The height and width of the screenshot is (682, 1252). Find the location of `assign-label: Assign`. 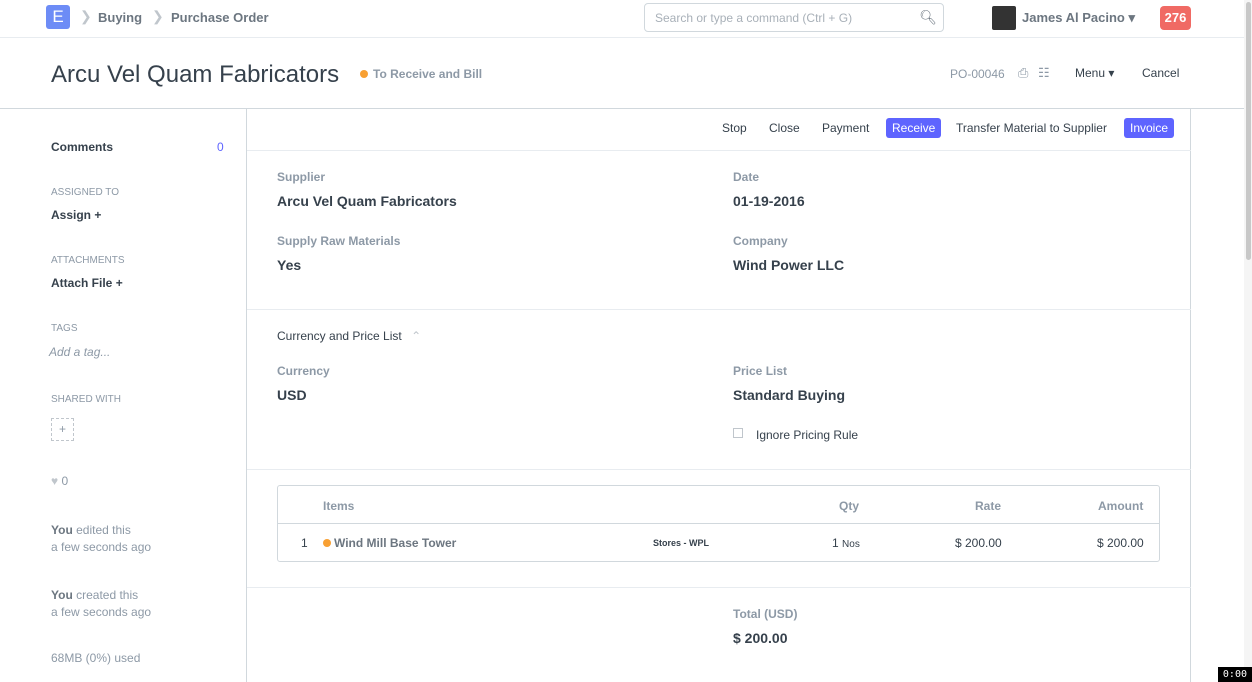

assign-label: Assign is located at coordinates (71, 215).